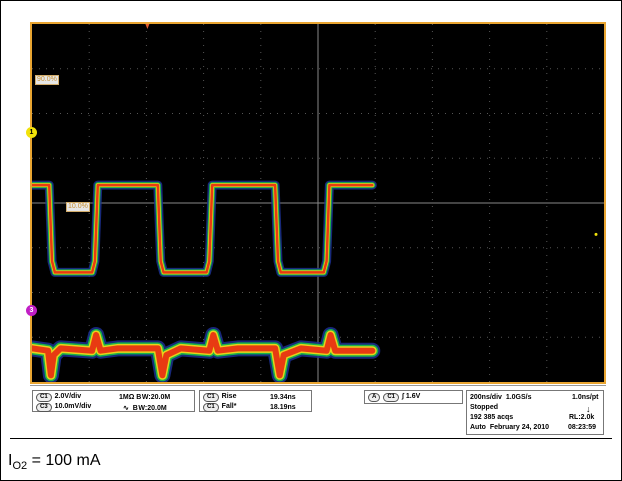 The image size is (622, 481). What do you see at coordinates (486, 397) in the screenshot?
I see `timebase: 200ns/div` at bounding box center [486, 397].